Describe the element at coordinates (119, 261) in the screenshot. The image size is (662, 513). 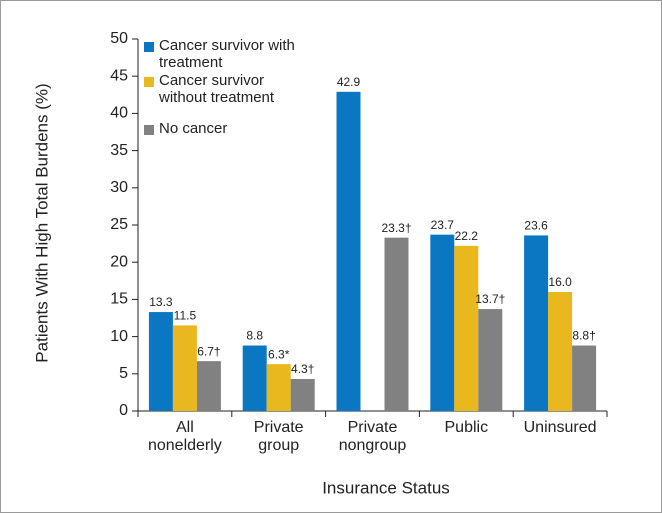
I see `y-tick-label: 20` at that location.